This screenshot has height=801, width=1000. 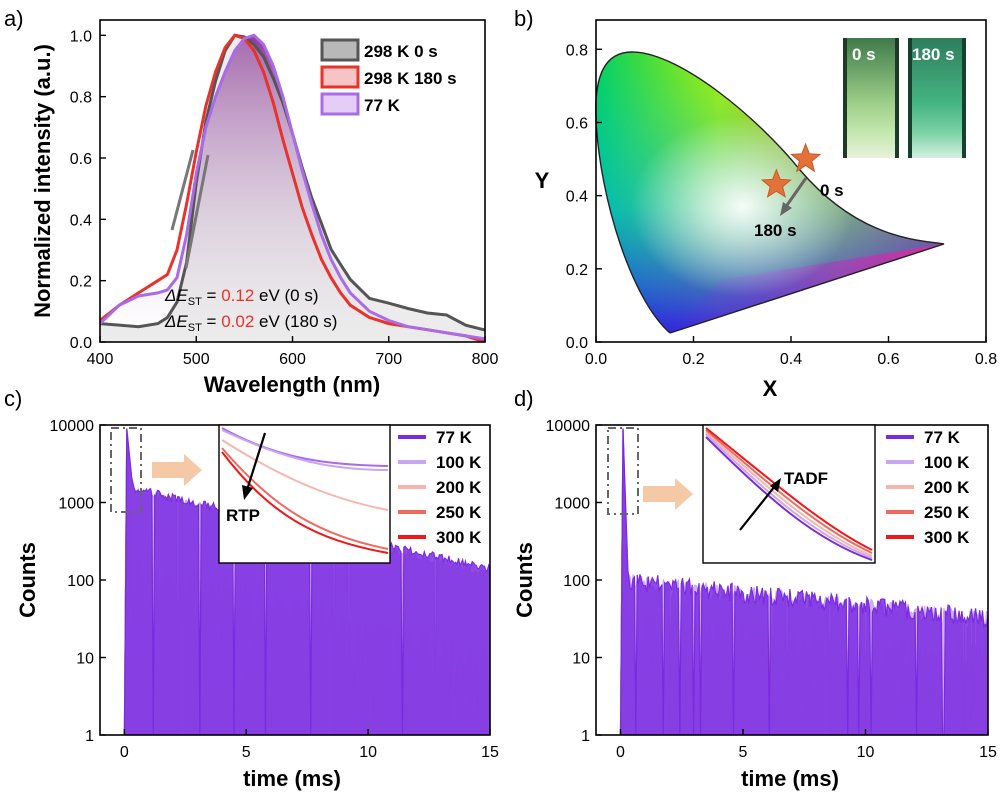 What do you see at coordinates (933, 54) in the screenshot?
I see `inset-photo-label: 180 s` at bounding box center [933, 54].